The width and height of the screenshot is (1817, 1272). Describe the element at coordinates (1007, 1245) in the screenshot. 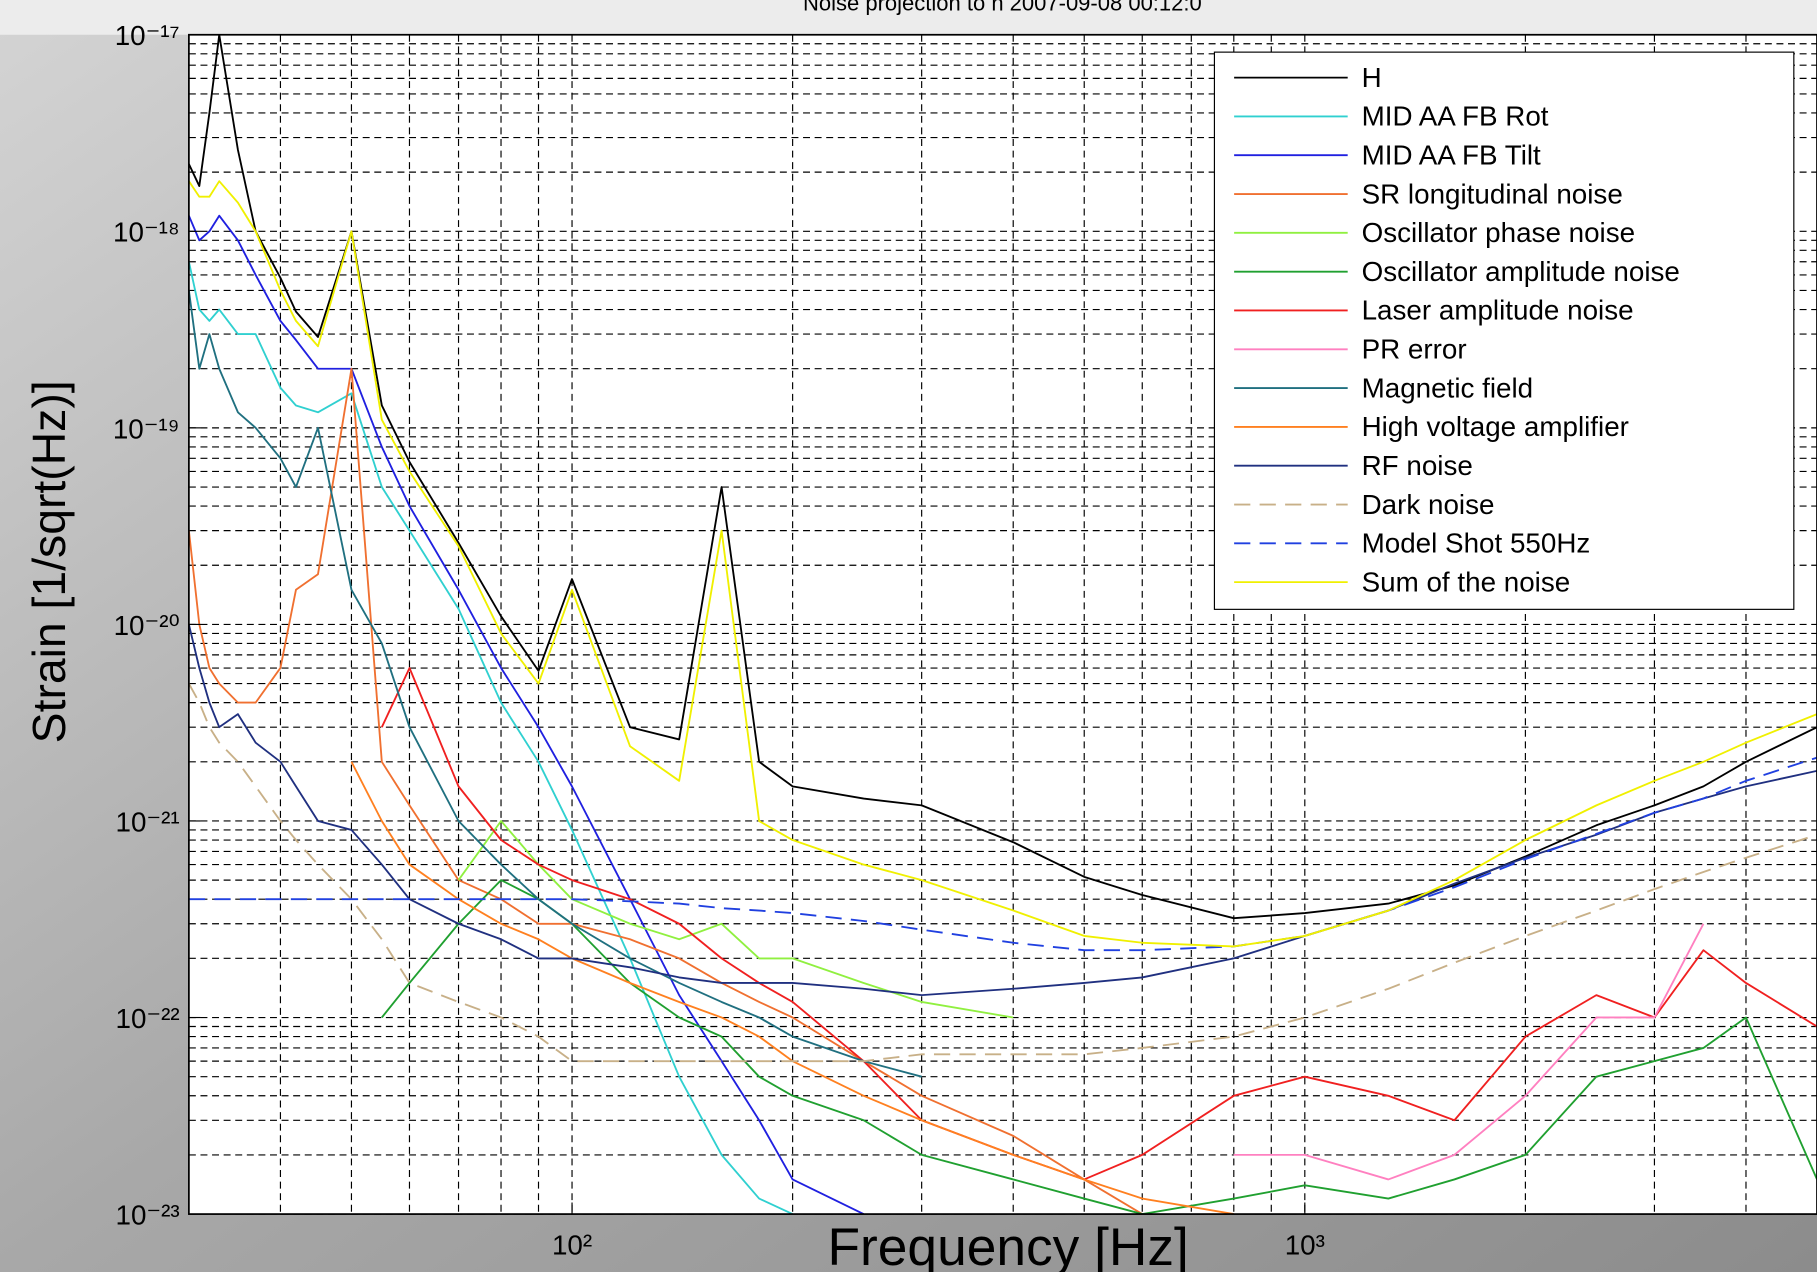

I see `x-axis-label: Frequency [Hz]` at that location.